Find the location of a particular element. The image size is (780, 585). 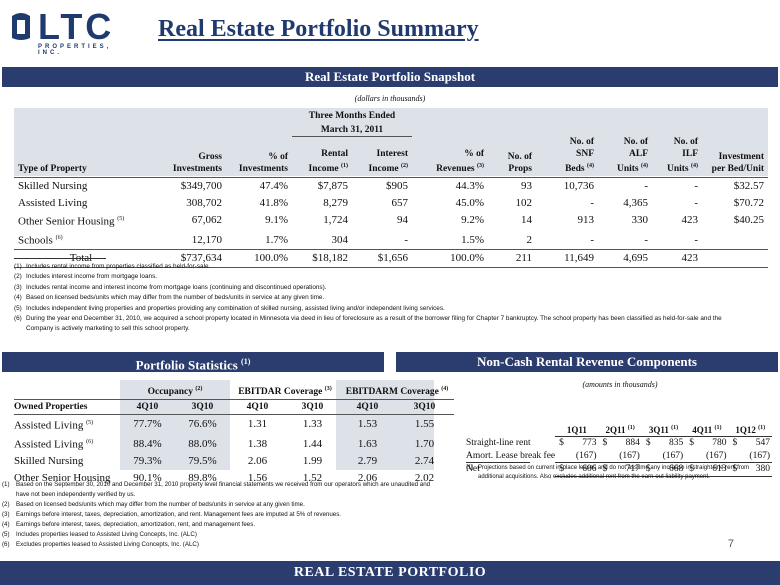

noncash-units-note: (amounts in thousands) is located at coordinates (620, 384).